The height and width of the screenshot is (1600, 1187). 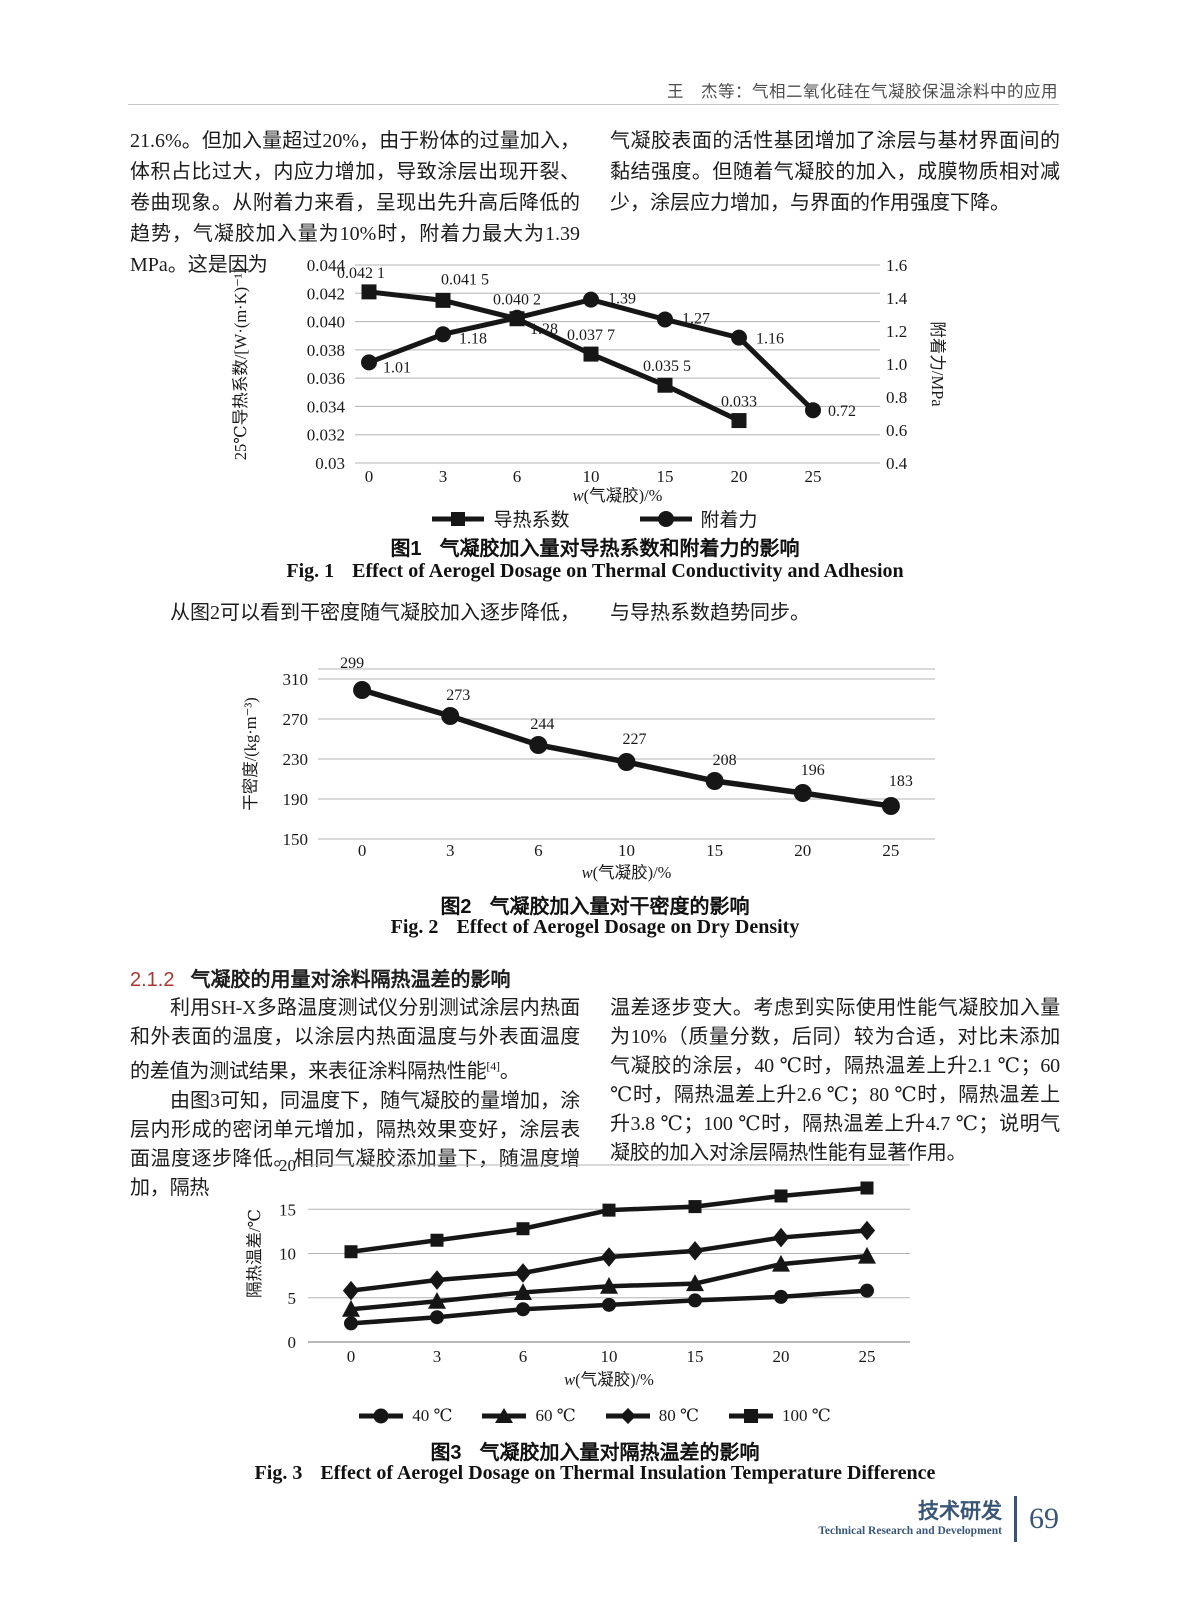 What do you see at coordinates (361, 273) in the screenshot?
I see `svg-text: 0.042 1` at bounding box center [361, 273].